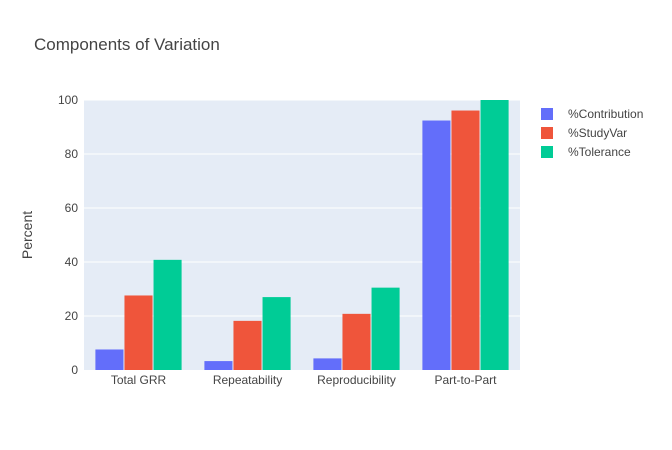 The width and height of the screenshot is (672, 450). What do you see at coordinates (72, 262) in the screenshot?
I see `y-tick-label: 40` at bounding box center [72, 262].